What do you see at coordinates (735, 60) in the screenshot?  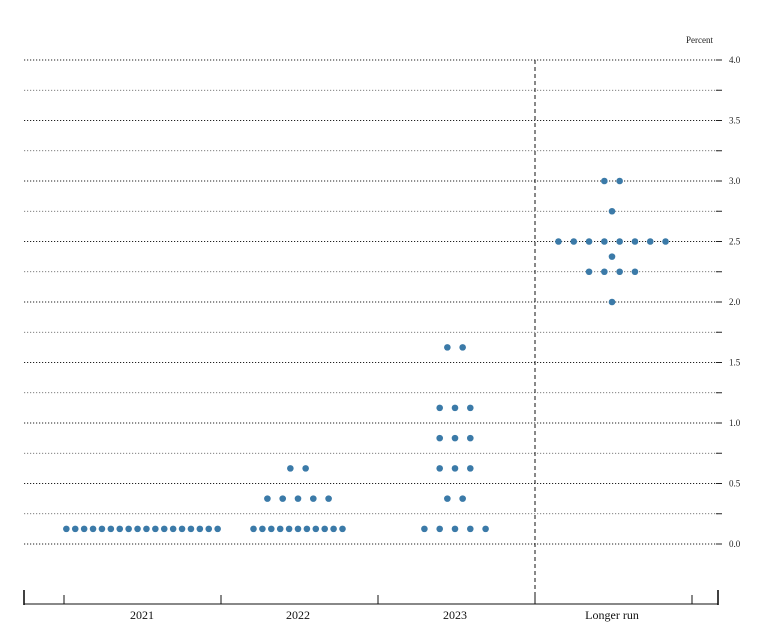 I see `y-tick-label: 4.0` at bounding box center [735, 60].